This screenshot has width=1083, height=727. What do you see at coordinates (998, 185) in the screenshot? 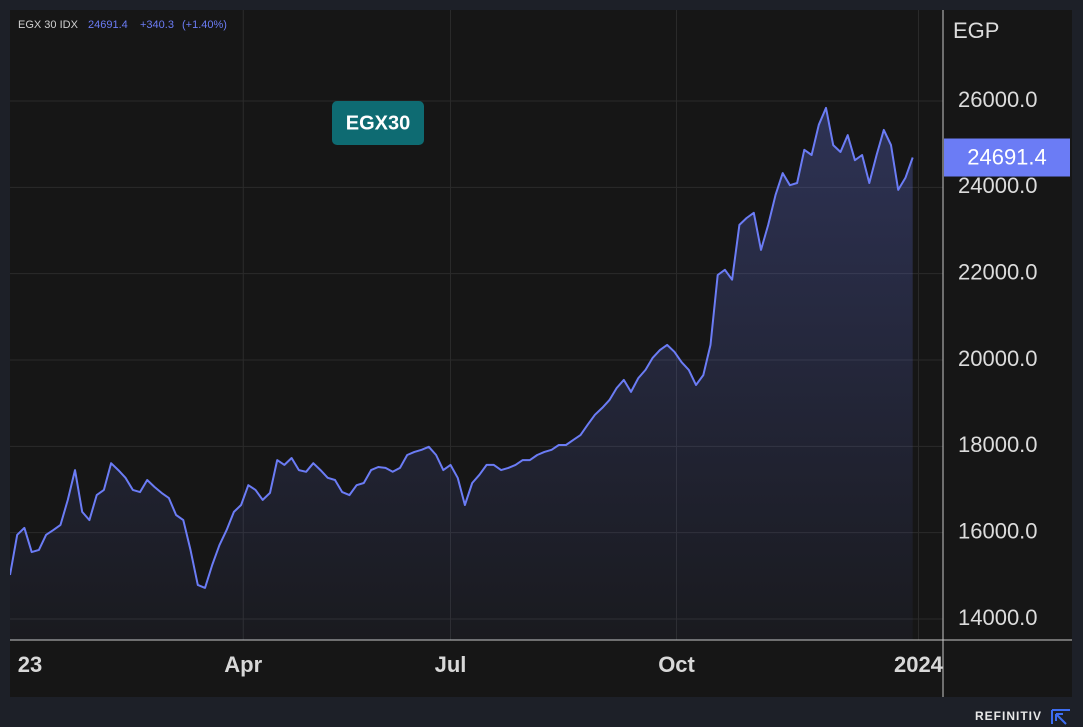
I see `y-tick-label: 24000.0` at bounding box center [998, 185].